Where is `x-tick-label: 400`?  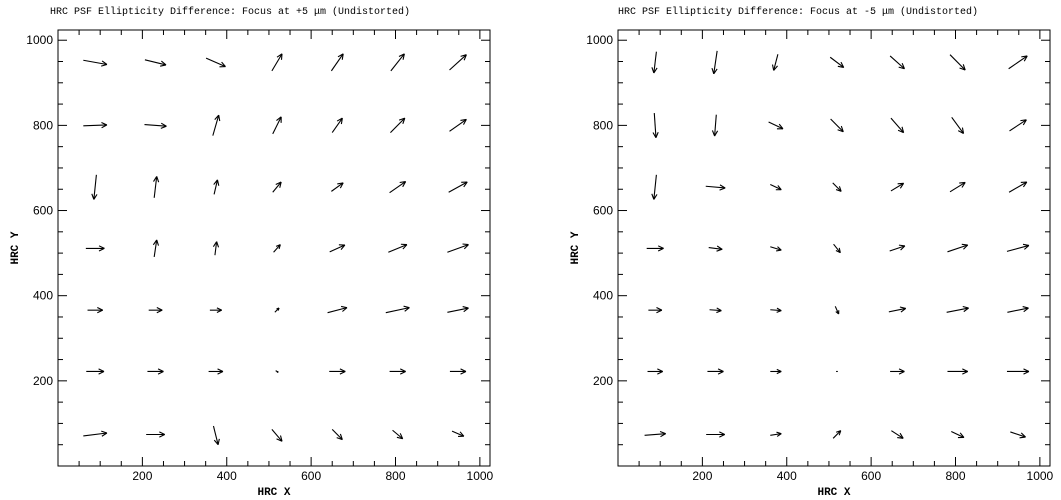 x-tick-label: 400 is located at coordinates (227, 476).